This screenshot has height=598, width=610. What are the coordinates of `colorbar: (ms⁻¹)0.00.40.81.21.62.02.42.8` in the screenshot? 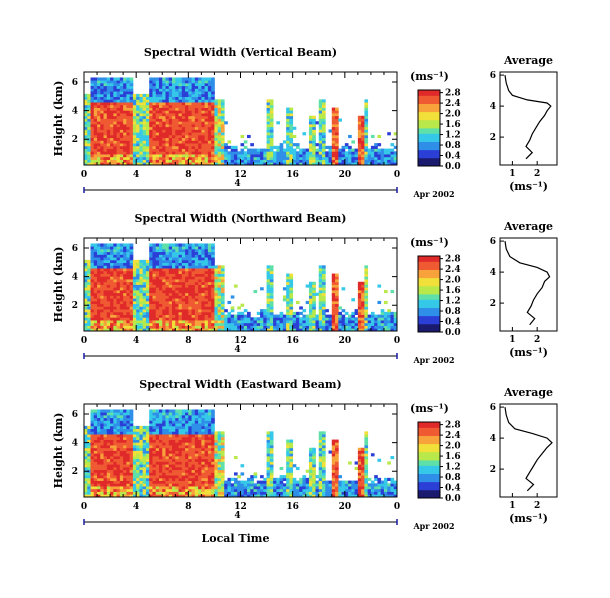 It's located at (435, 287).